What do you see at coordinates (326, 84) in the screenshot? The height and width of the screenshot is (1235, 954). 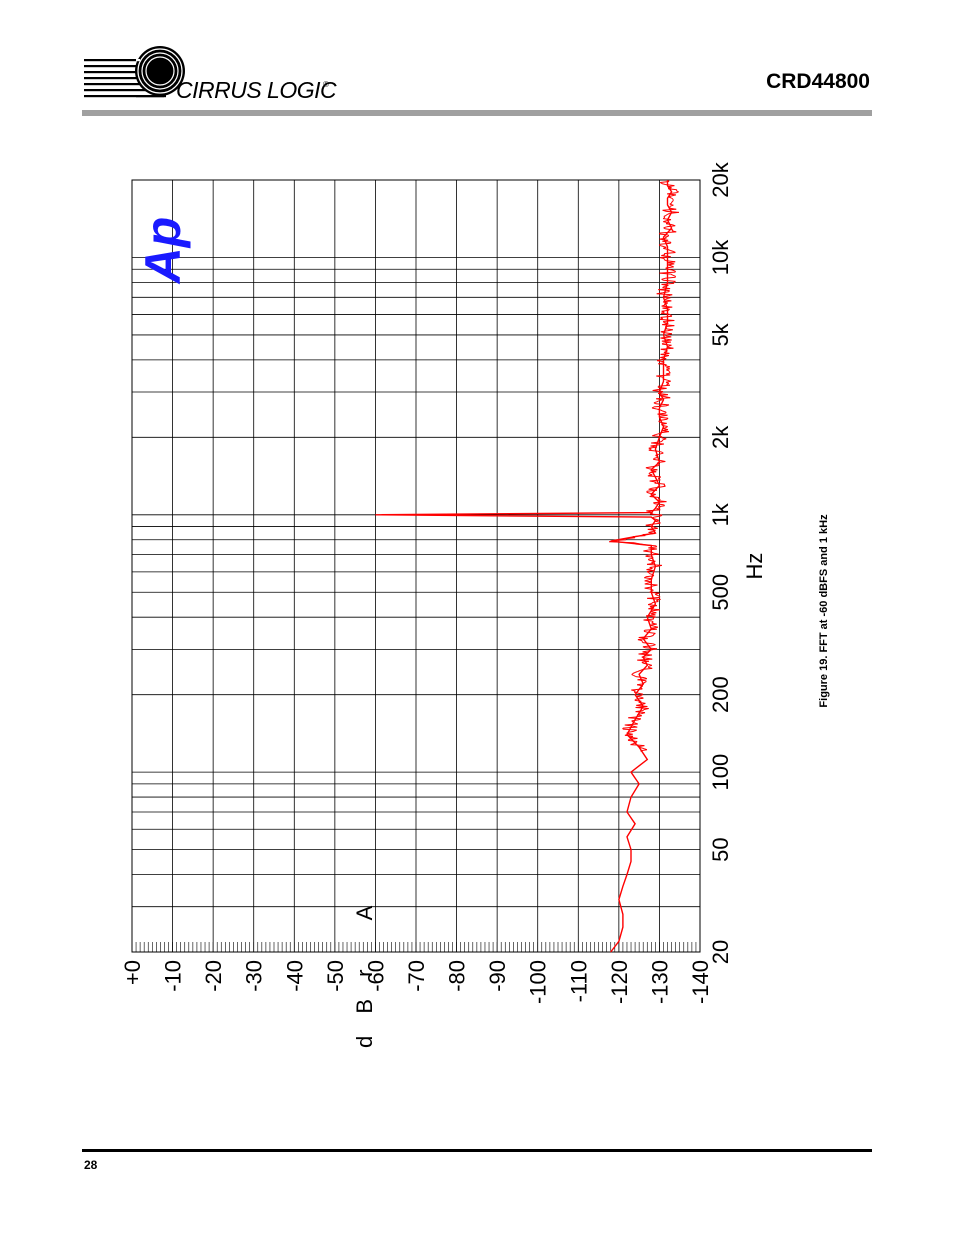 I see `registered-mark: ®` at bounding box center [326, 84].